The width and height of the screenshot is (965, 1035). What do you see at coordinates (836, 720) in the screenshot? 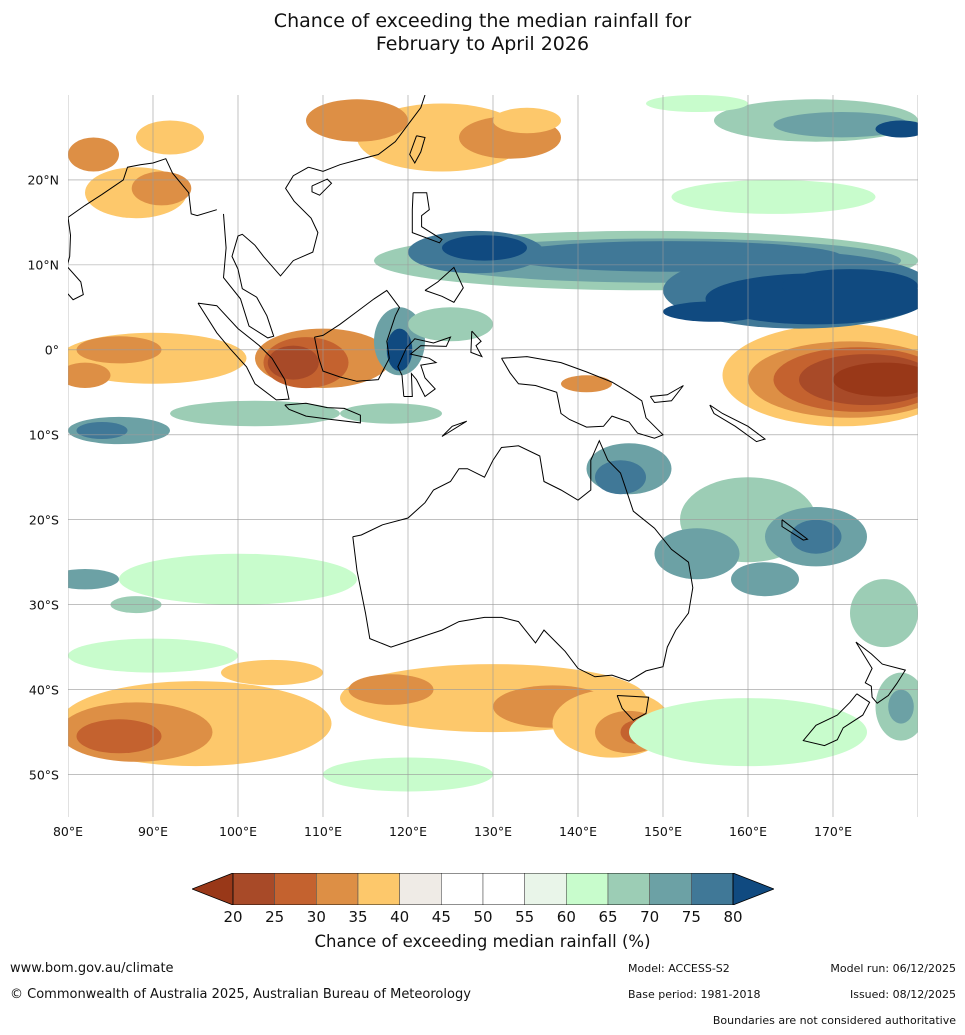
I see `new-zealand-south-coastline` at bounding box center [836, 720].